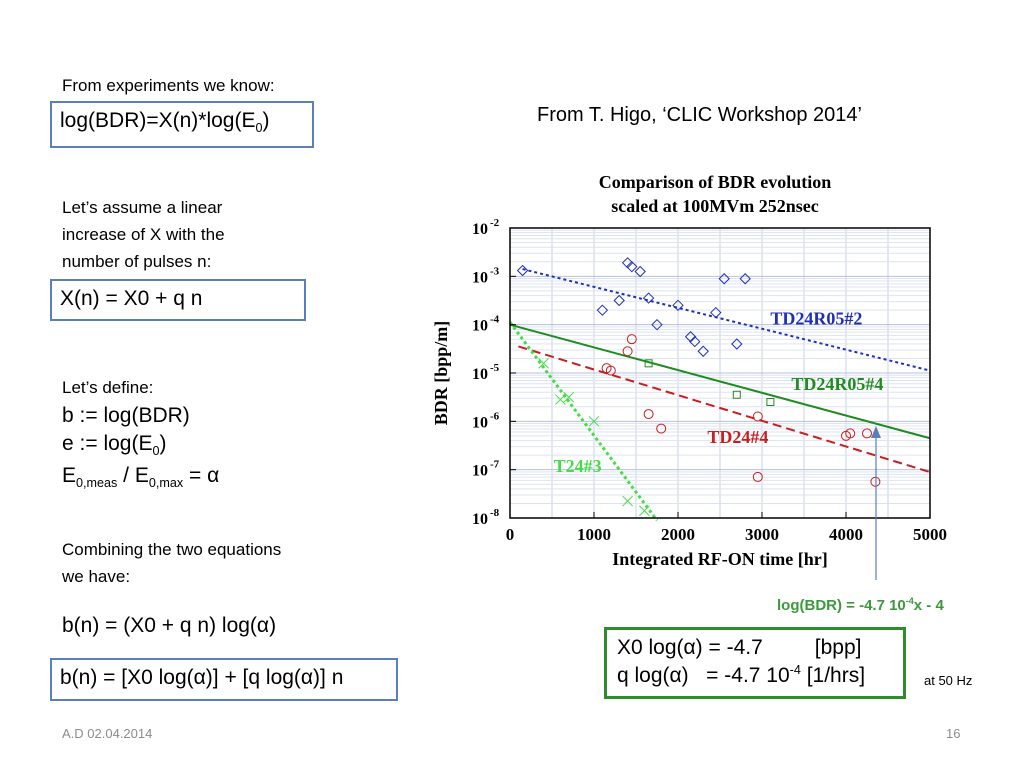  I want to click on chart-title-line-1: Comparison of BDR evolution, so click(715, 182).